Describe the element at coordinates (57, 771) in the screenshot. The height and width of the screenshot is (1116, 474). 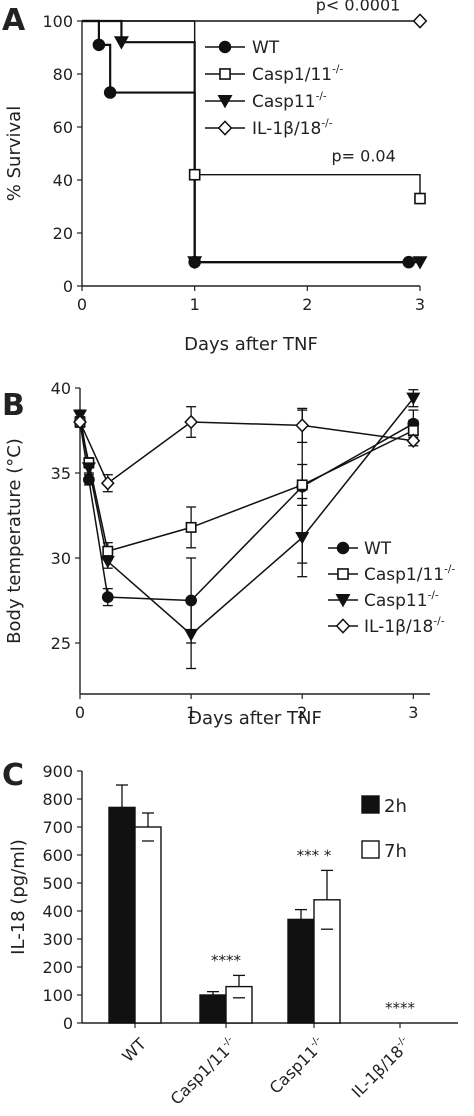
I see `y-tick-label: 900` at that location.